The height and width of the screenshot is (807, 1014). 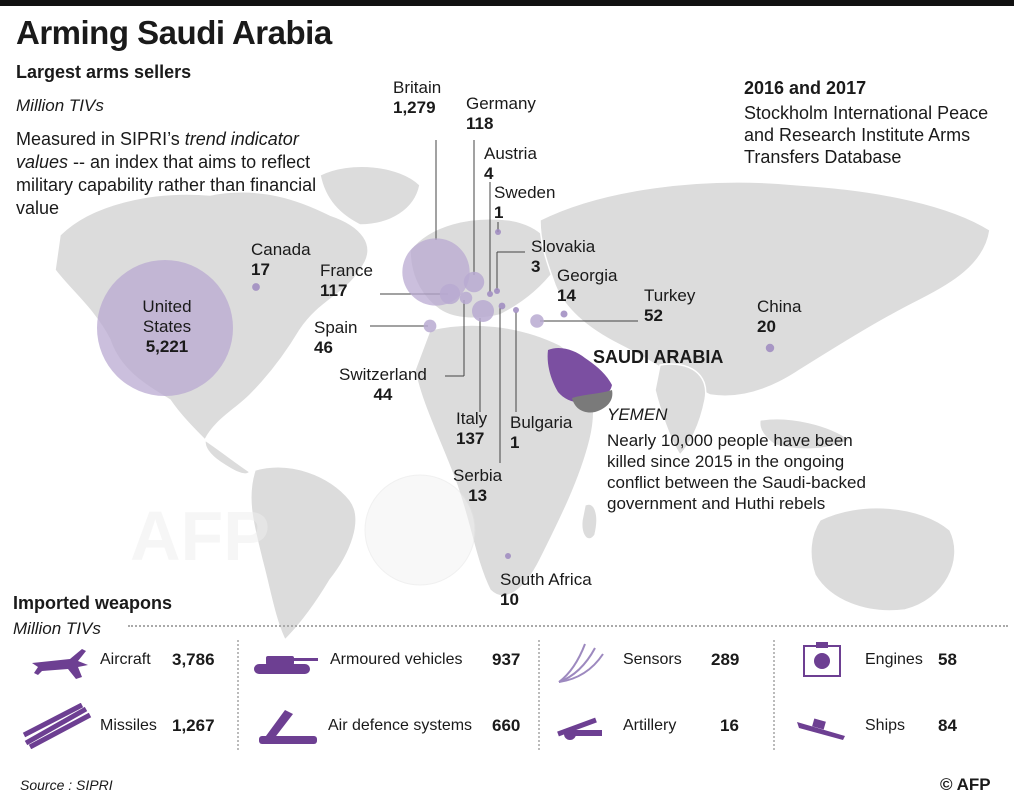 I want to click on page-subtitle: Largest arms sellers, so click(x=104, y=72).